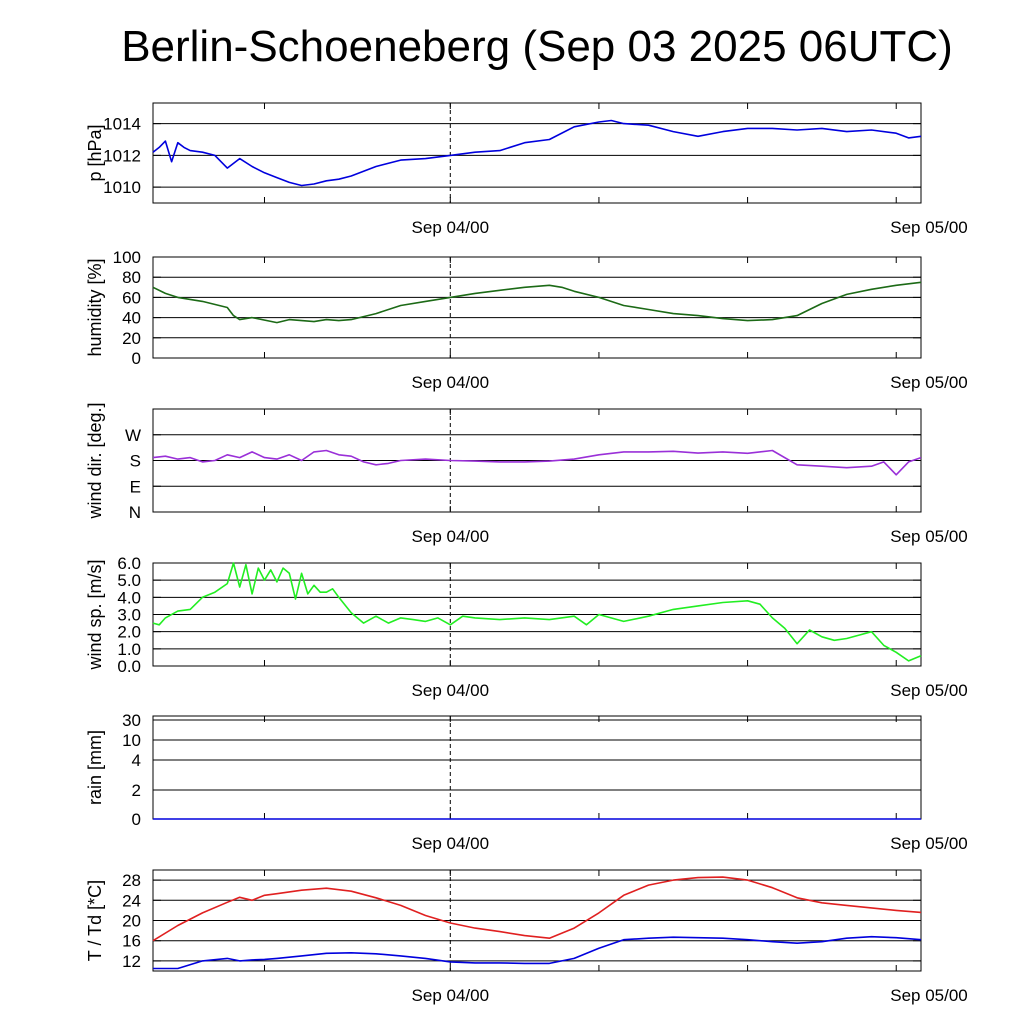 The width and height of the screenshot is (1024, 1024). I want to click on y-tick-label: 1010, so click(122, 187).